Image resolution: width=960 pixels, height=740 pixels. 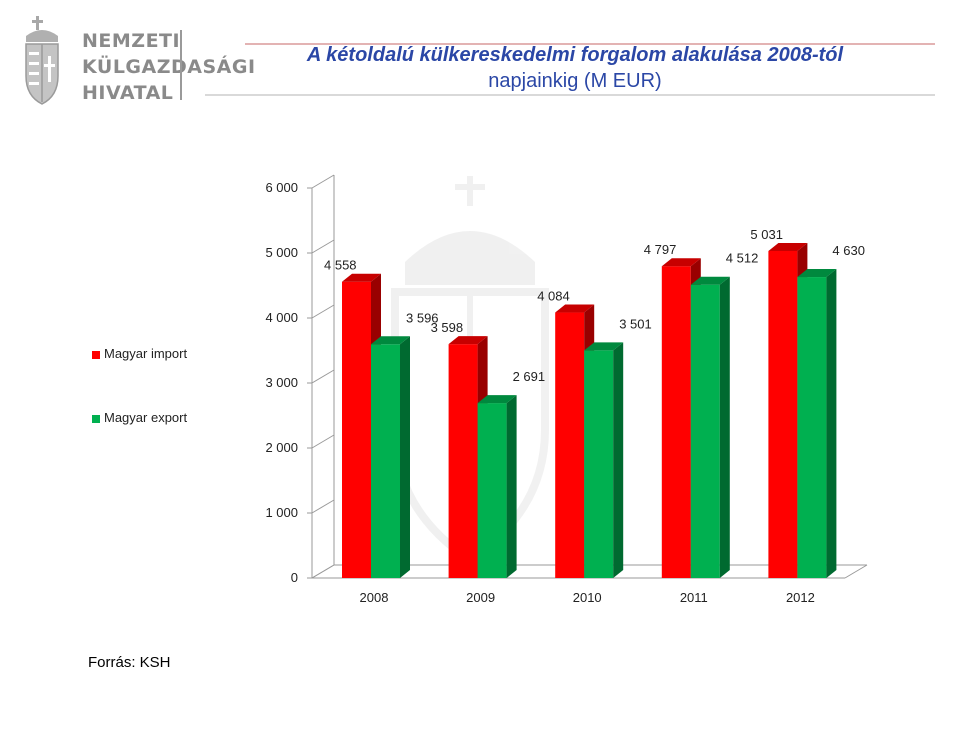 What do you see at coordinates (575, 308) in the screenshot?
I see `bar-top-import-2010` at bounding box center [575, 308].